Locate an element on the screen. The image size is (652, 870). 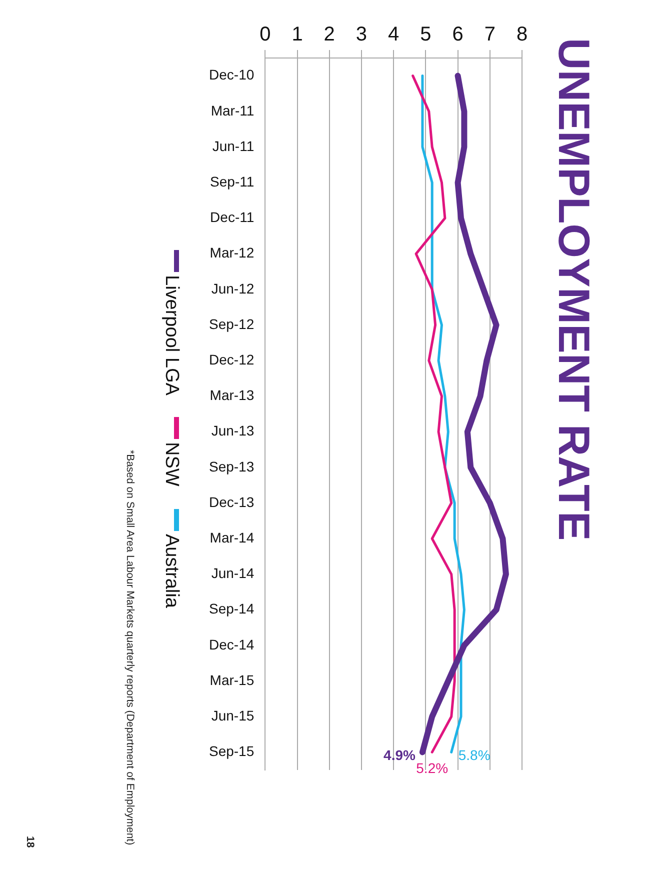
y-tick-label: Sep-11 is located at coordinates (232, 181).